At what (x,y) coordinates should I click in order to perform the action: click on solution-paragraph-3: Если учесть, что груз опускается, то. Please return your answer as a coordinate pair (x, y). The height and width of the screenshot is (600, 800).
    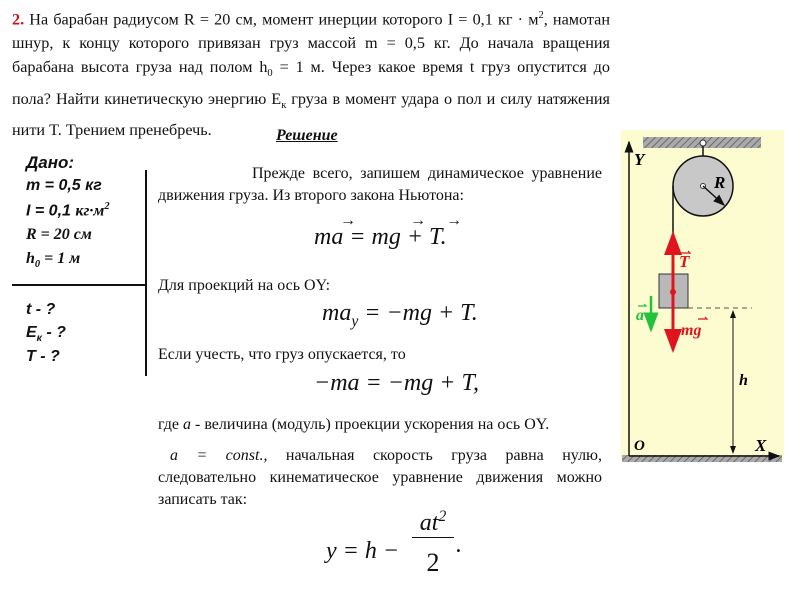
    Looking at the image, I should click on (282, 354).